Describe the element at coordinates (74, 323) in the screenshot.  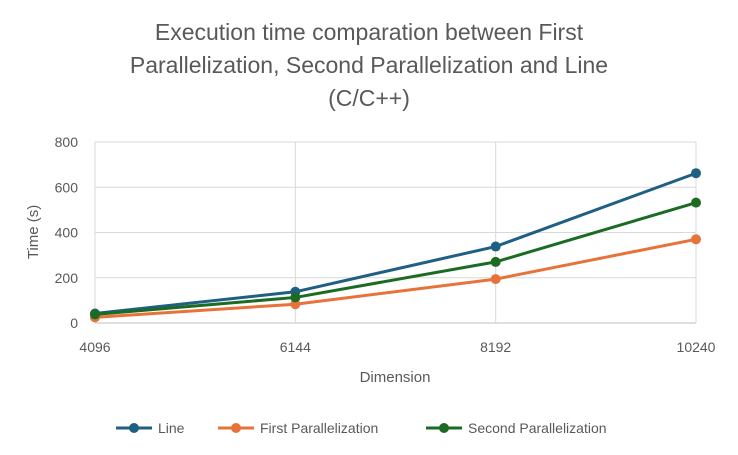
I see `y-tick-label: 0` at that location.